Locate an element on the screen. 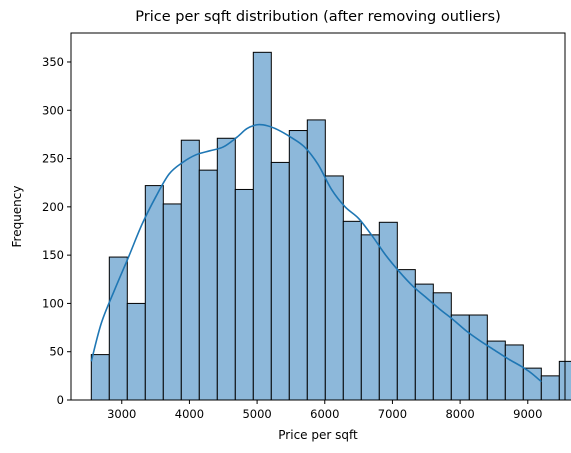  y-tick-label: 50 is located at coordinates (56, 352).